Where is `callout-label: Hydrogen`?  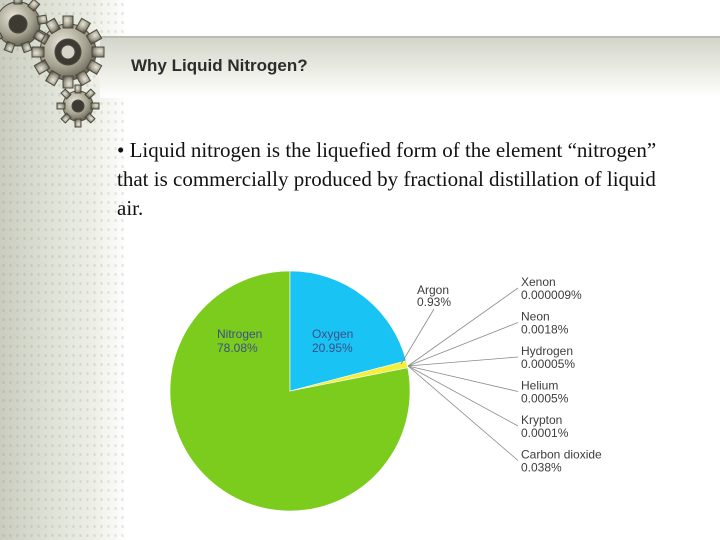
callout-label: Hydrogen is located at coordinates (547, 351).